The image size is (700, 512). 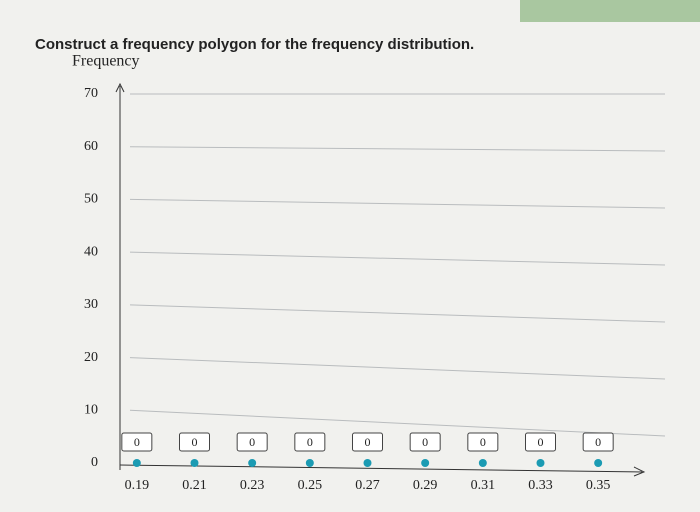 I want to click on x-tick-label: 0.21, so click(x=194, y=485).